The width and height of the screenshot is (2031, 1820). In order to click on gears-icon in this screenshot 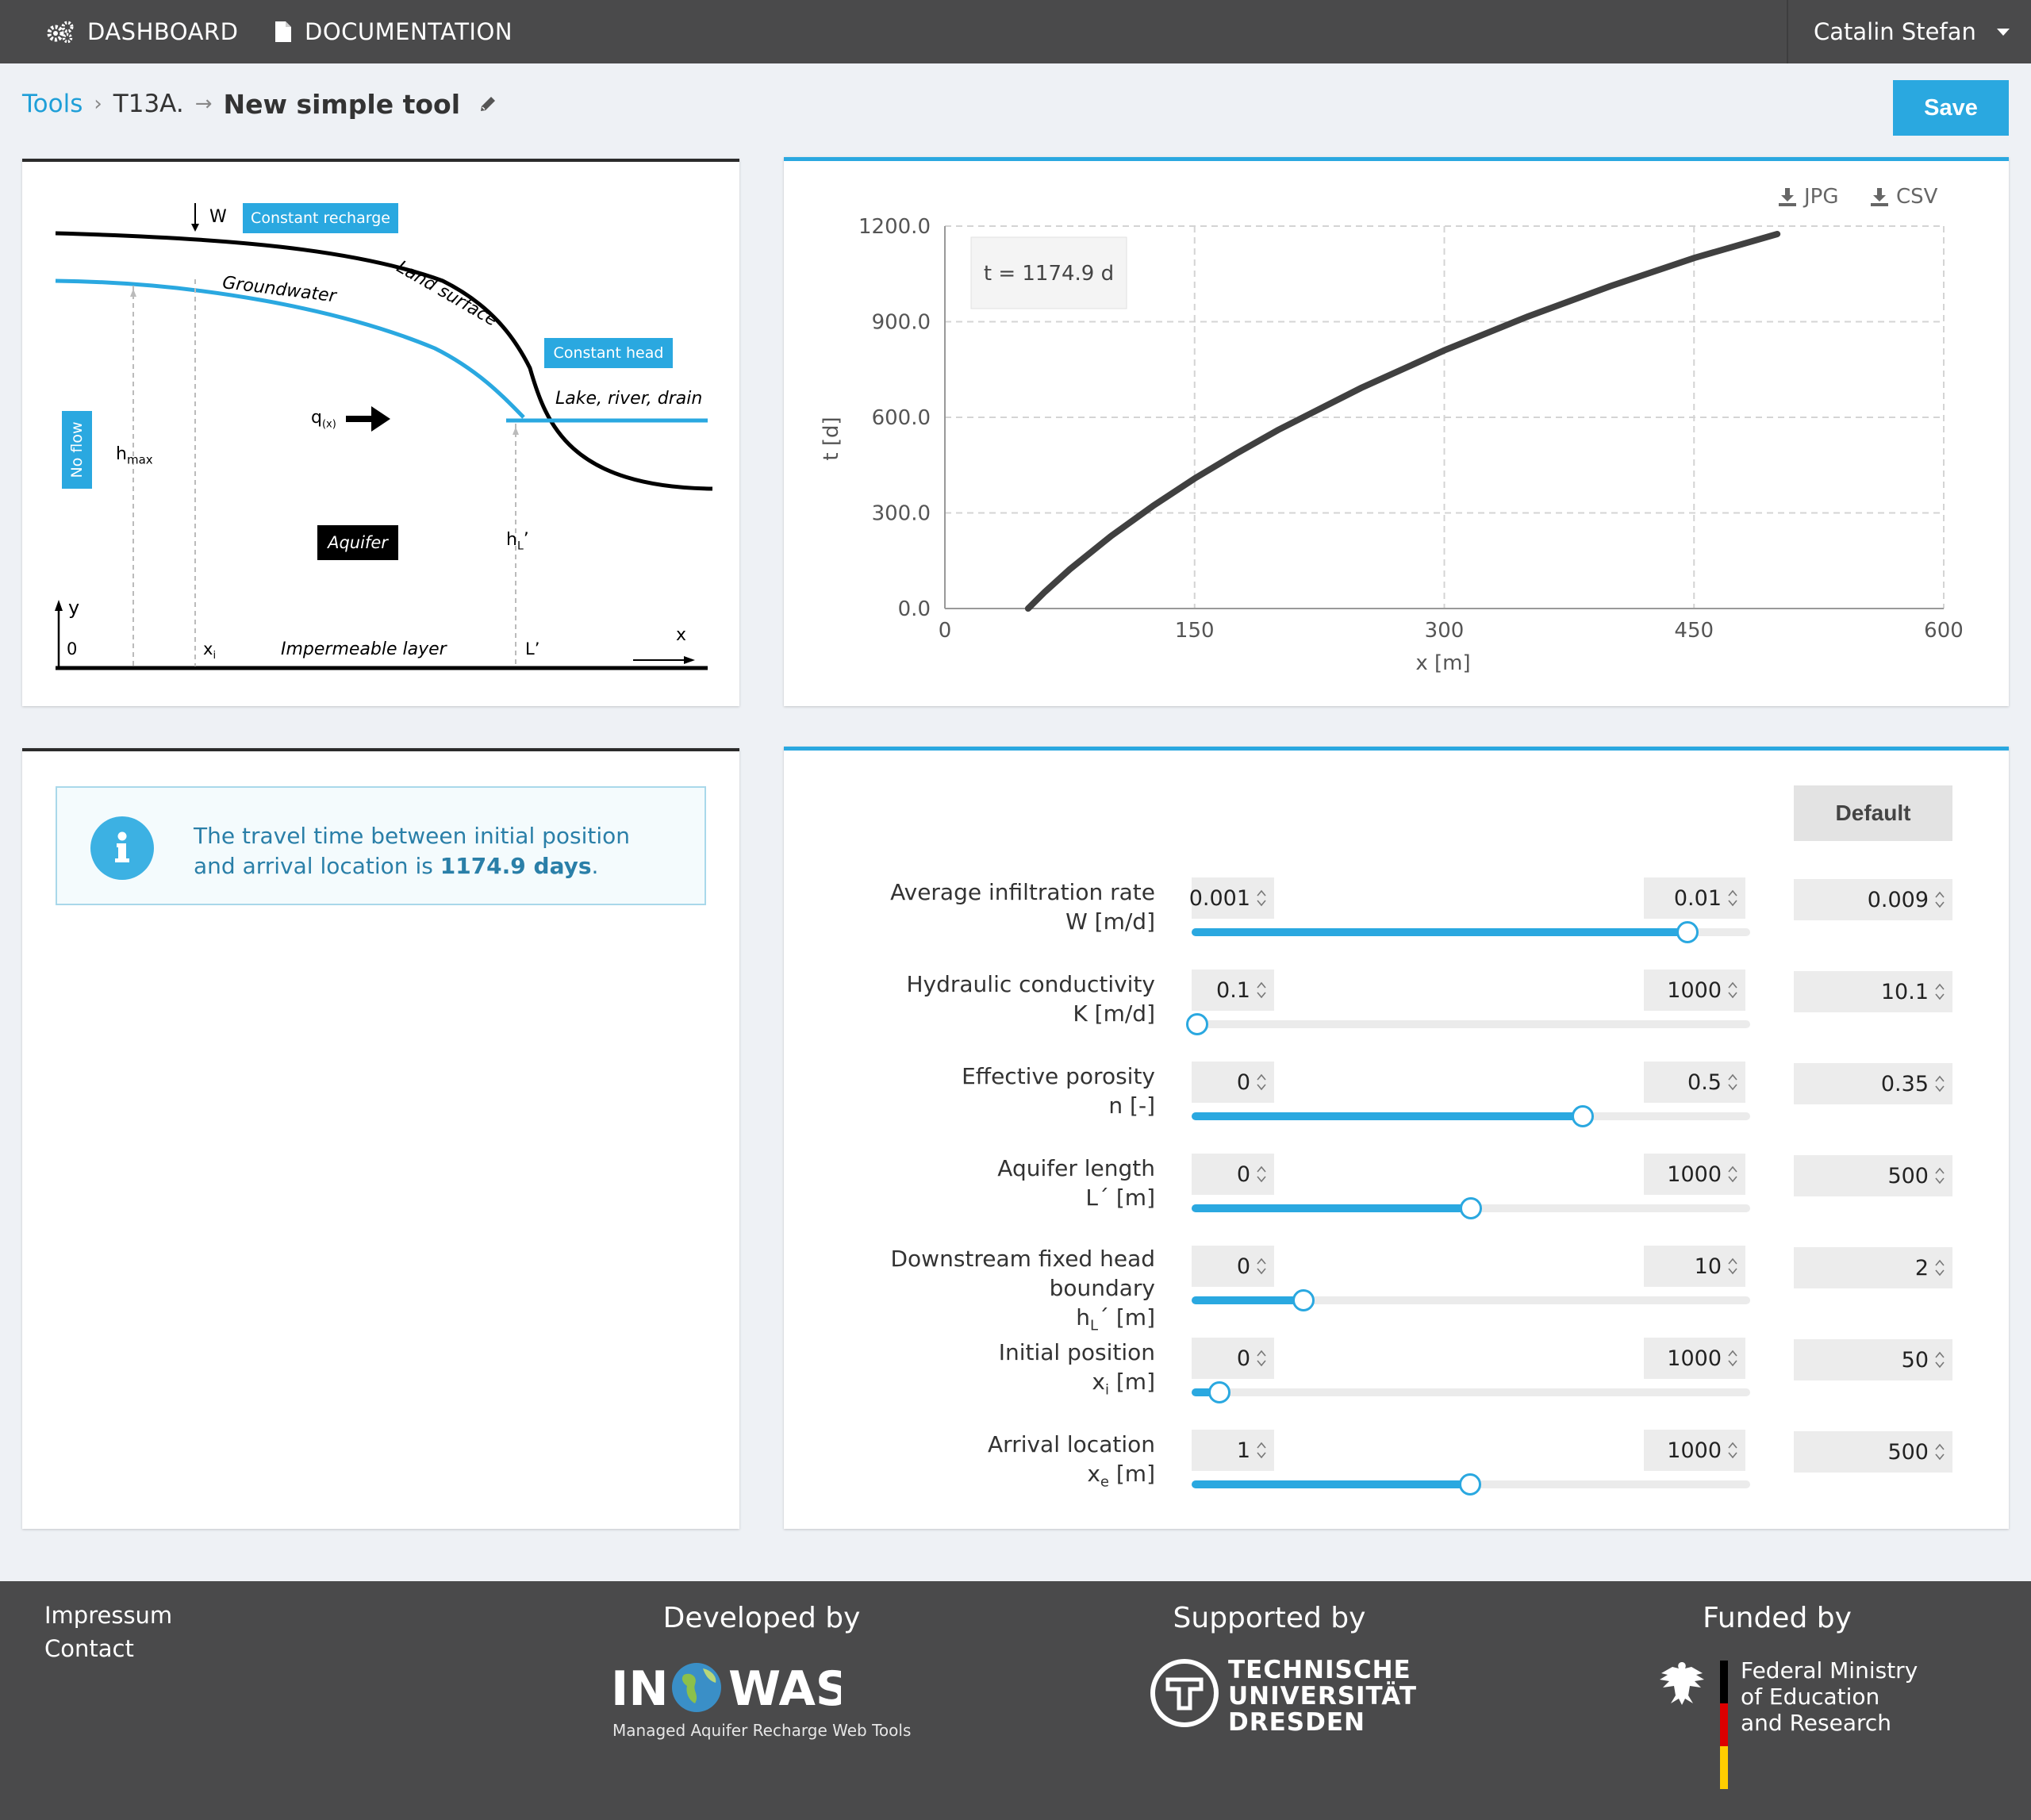, I will do `click(60, 32)`.